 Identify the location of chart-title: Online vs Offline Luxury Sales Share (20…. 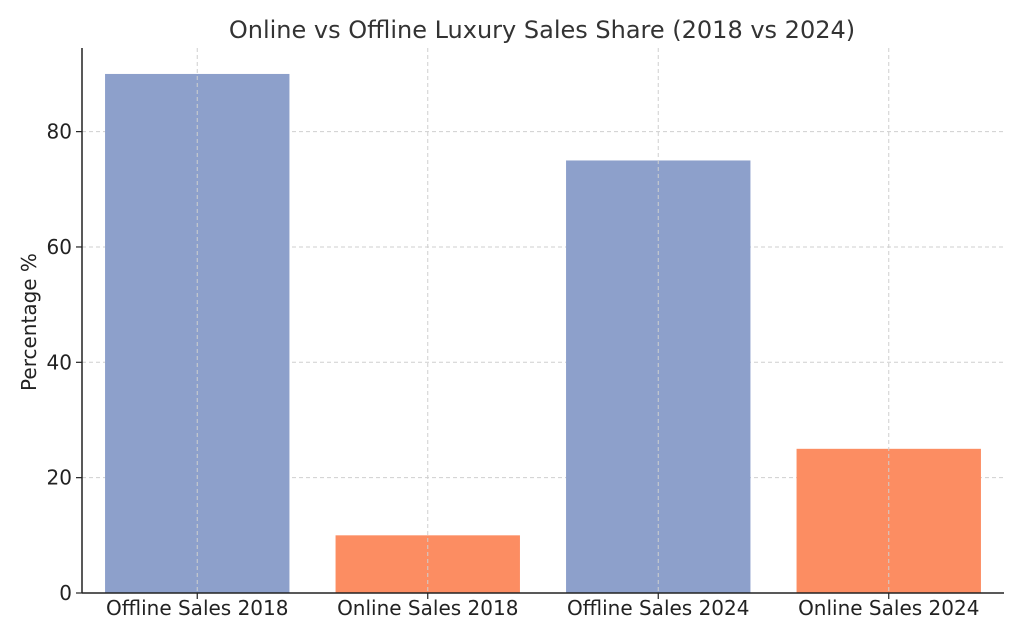
(542, 30).